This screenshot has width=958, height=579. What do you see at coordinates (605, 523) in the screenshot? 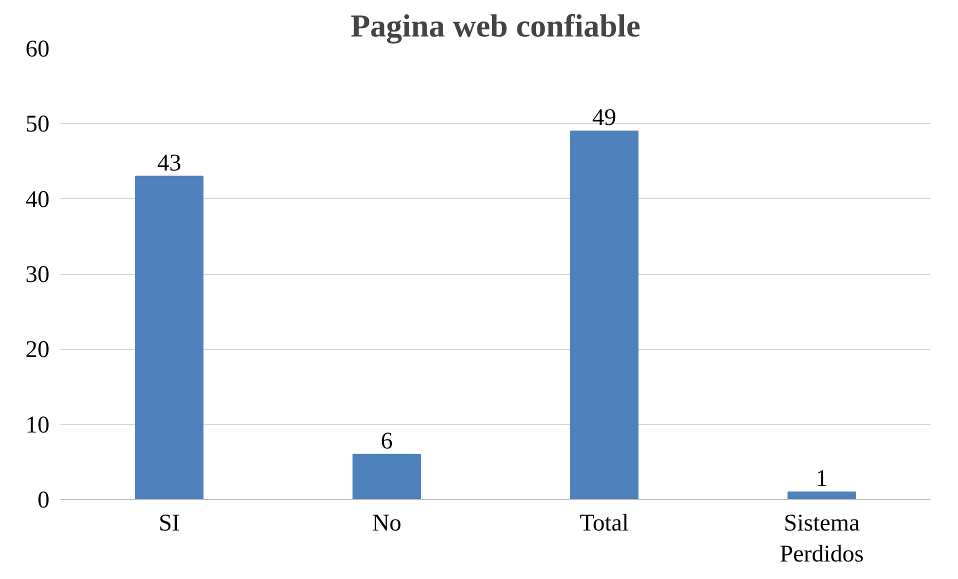
I see `x-tick-label: Total` at bounding box center [605, 523].